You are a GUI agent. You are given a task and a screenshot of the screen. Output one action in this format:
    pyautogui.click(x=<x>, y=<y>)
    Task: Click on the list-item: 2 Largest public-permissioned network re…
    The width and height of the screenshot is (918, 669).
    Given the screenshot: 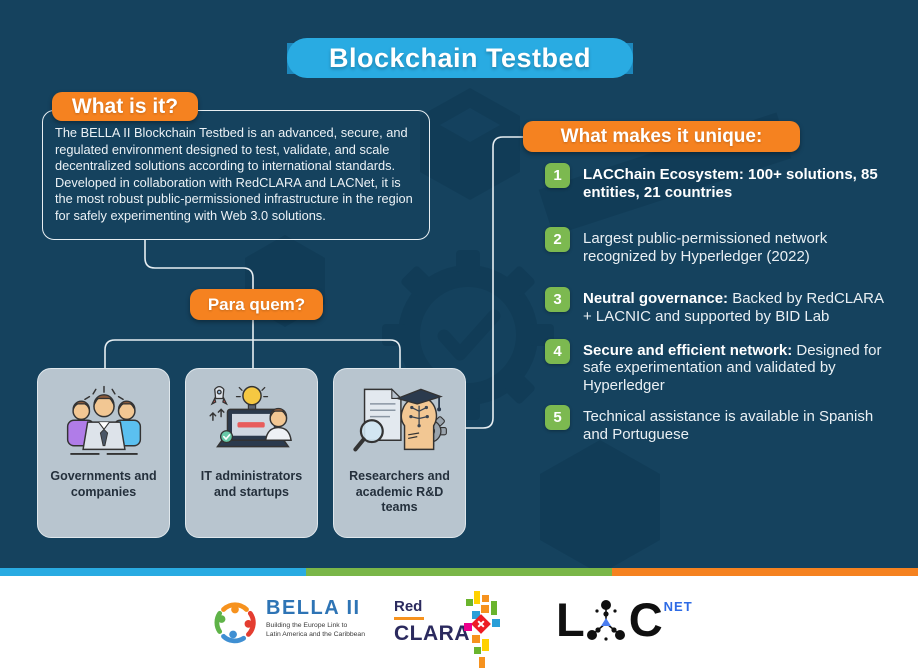 What is the action you would take?
    pyautogui.click(x=717, y=246)
    